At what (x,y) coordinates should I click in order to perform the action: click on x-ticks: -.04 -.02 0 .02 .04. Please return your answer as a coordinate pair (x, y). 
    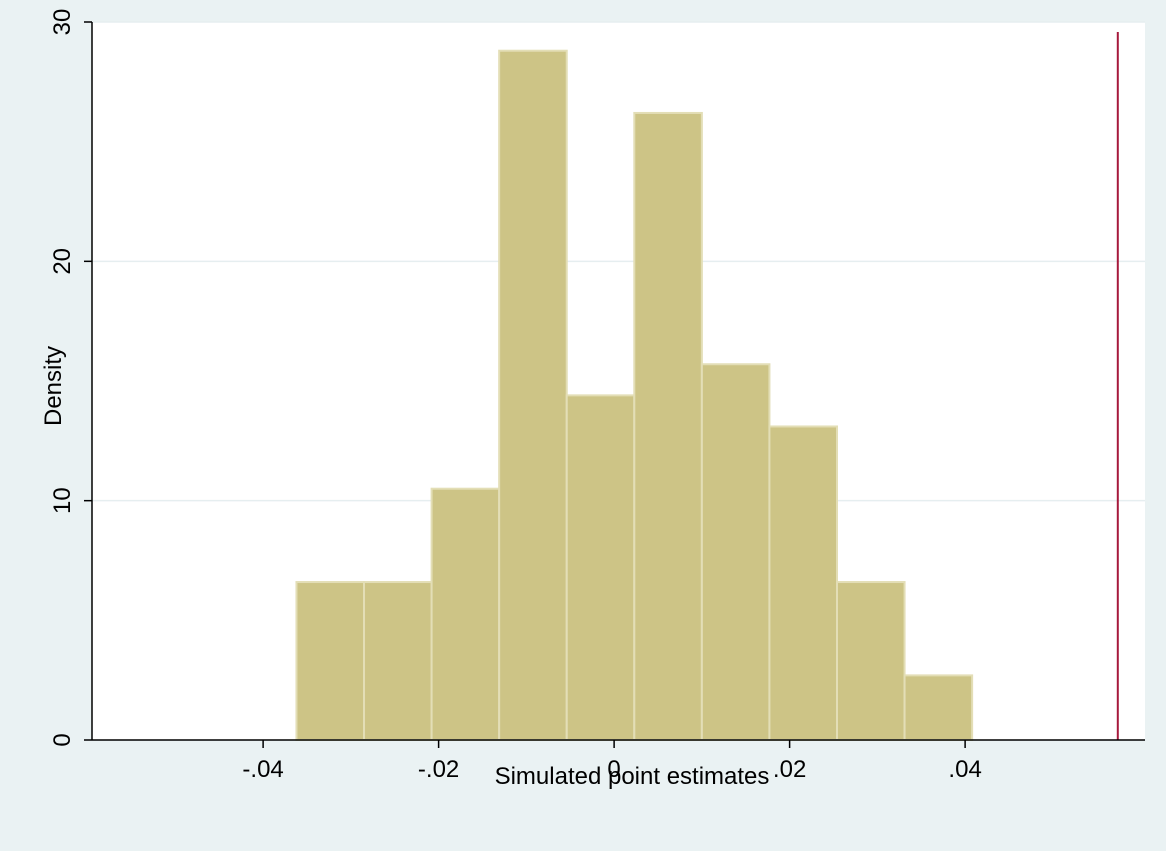
    Looking at the image, I should click on (612, 761).